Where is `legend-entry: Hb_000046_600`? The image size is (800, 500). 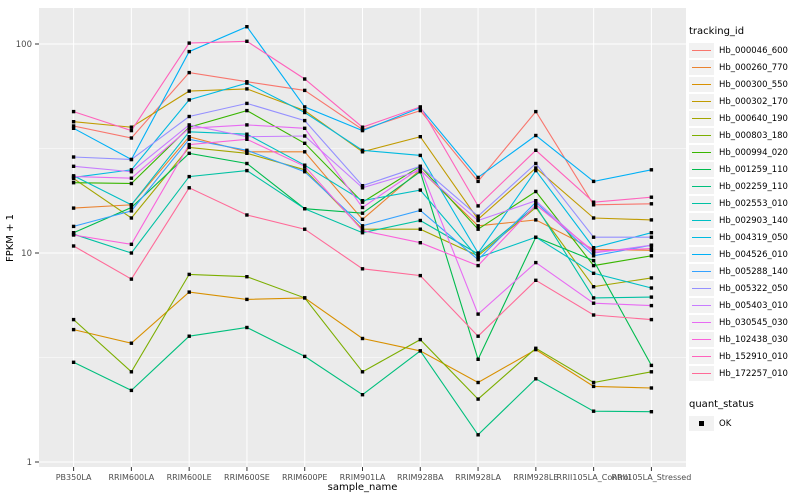 legend-entry: Hb_000046_600 is located at coordinates (744, 50).